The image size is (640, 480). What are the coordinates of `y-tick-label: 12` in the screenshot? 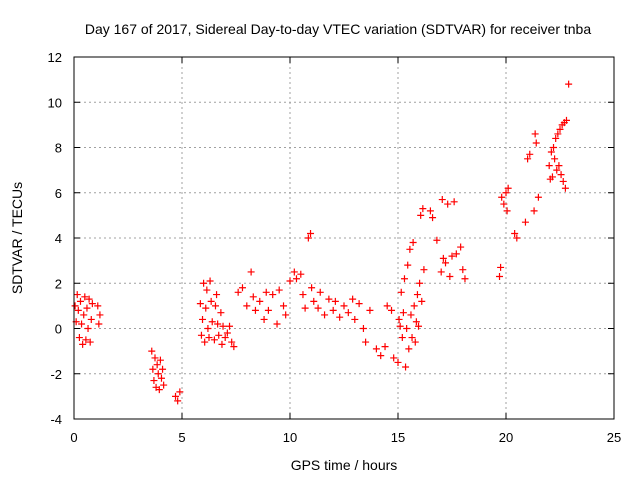 It's located at (55, 57).